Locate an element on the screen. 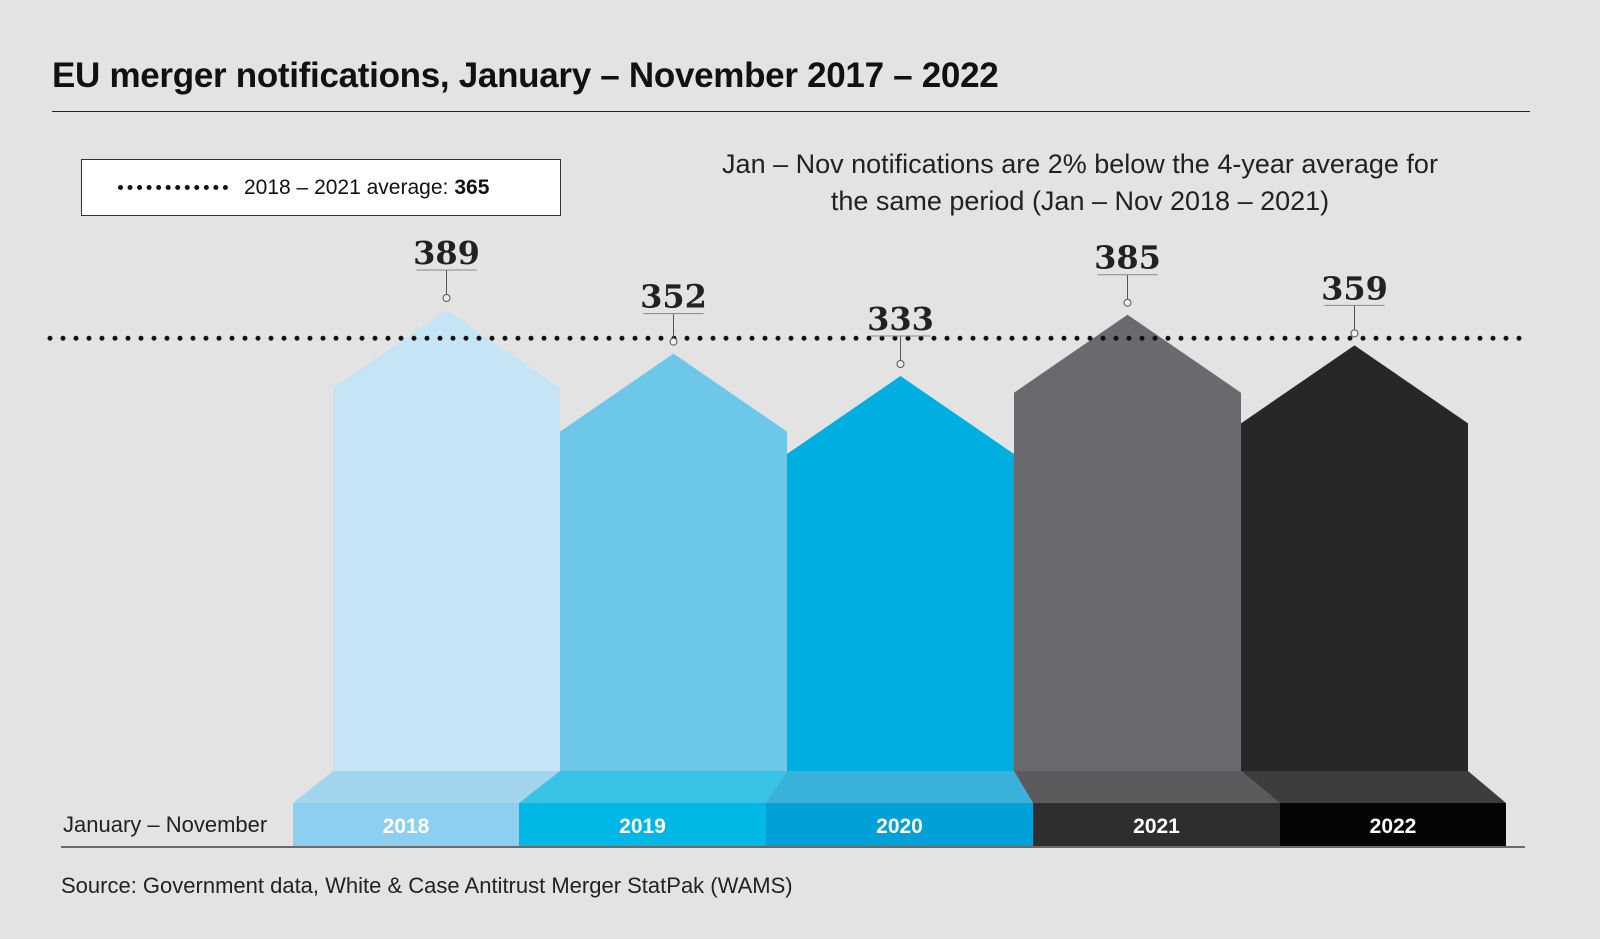 The width and height of the screenshot is (1600, 939). x-band-2018 is located at coordinates (406, 824).